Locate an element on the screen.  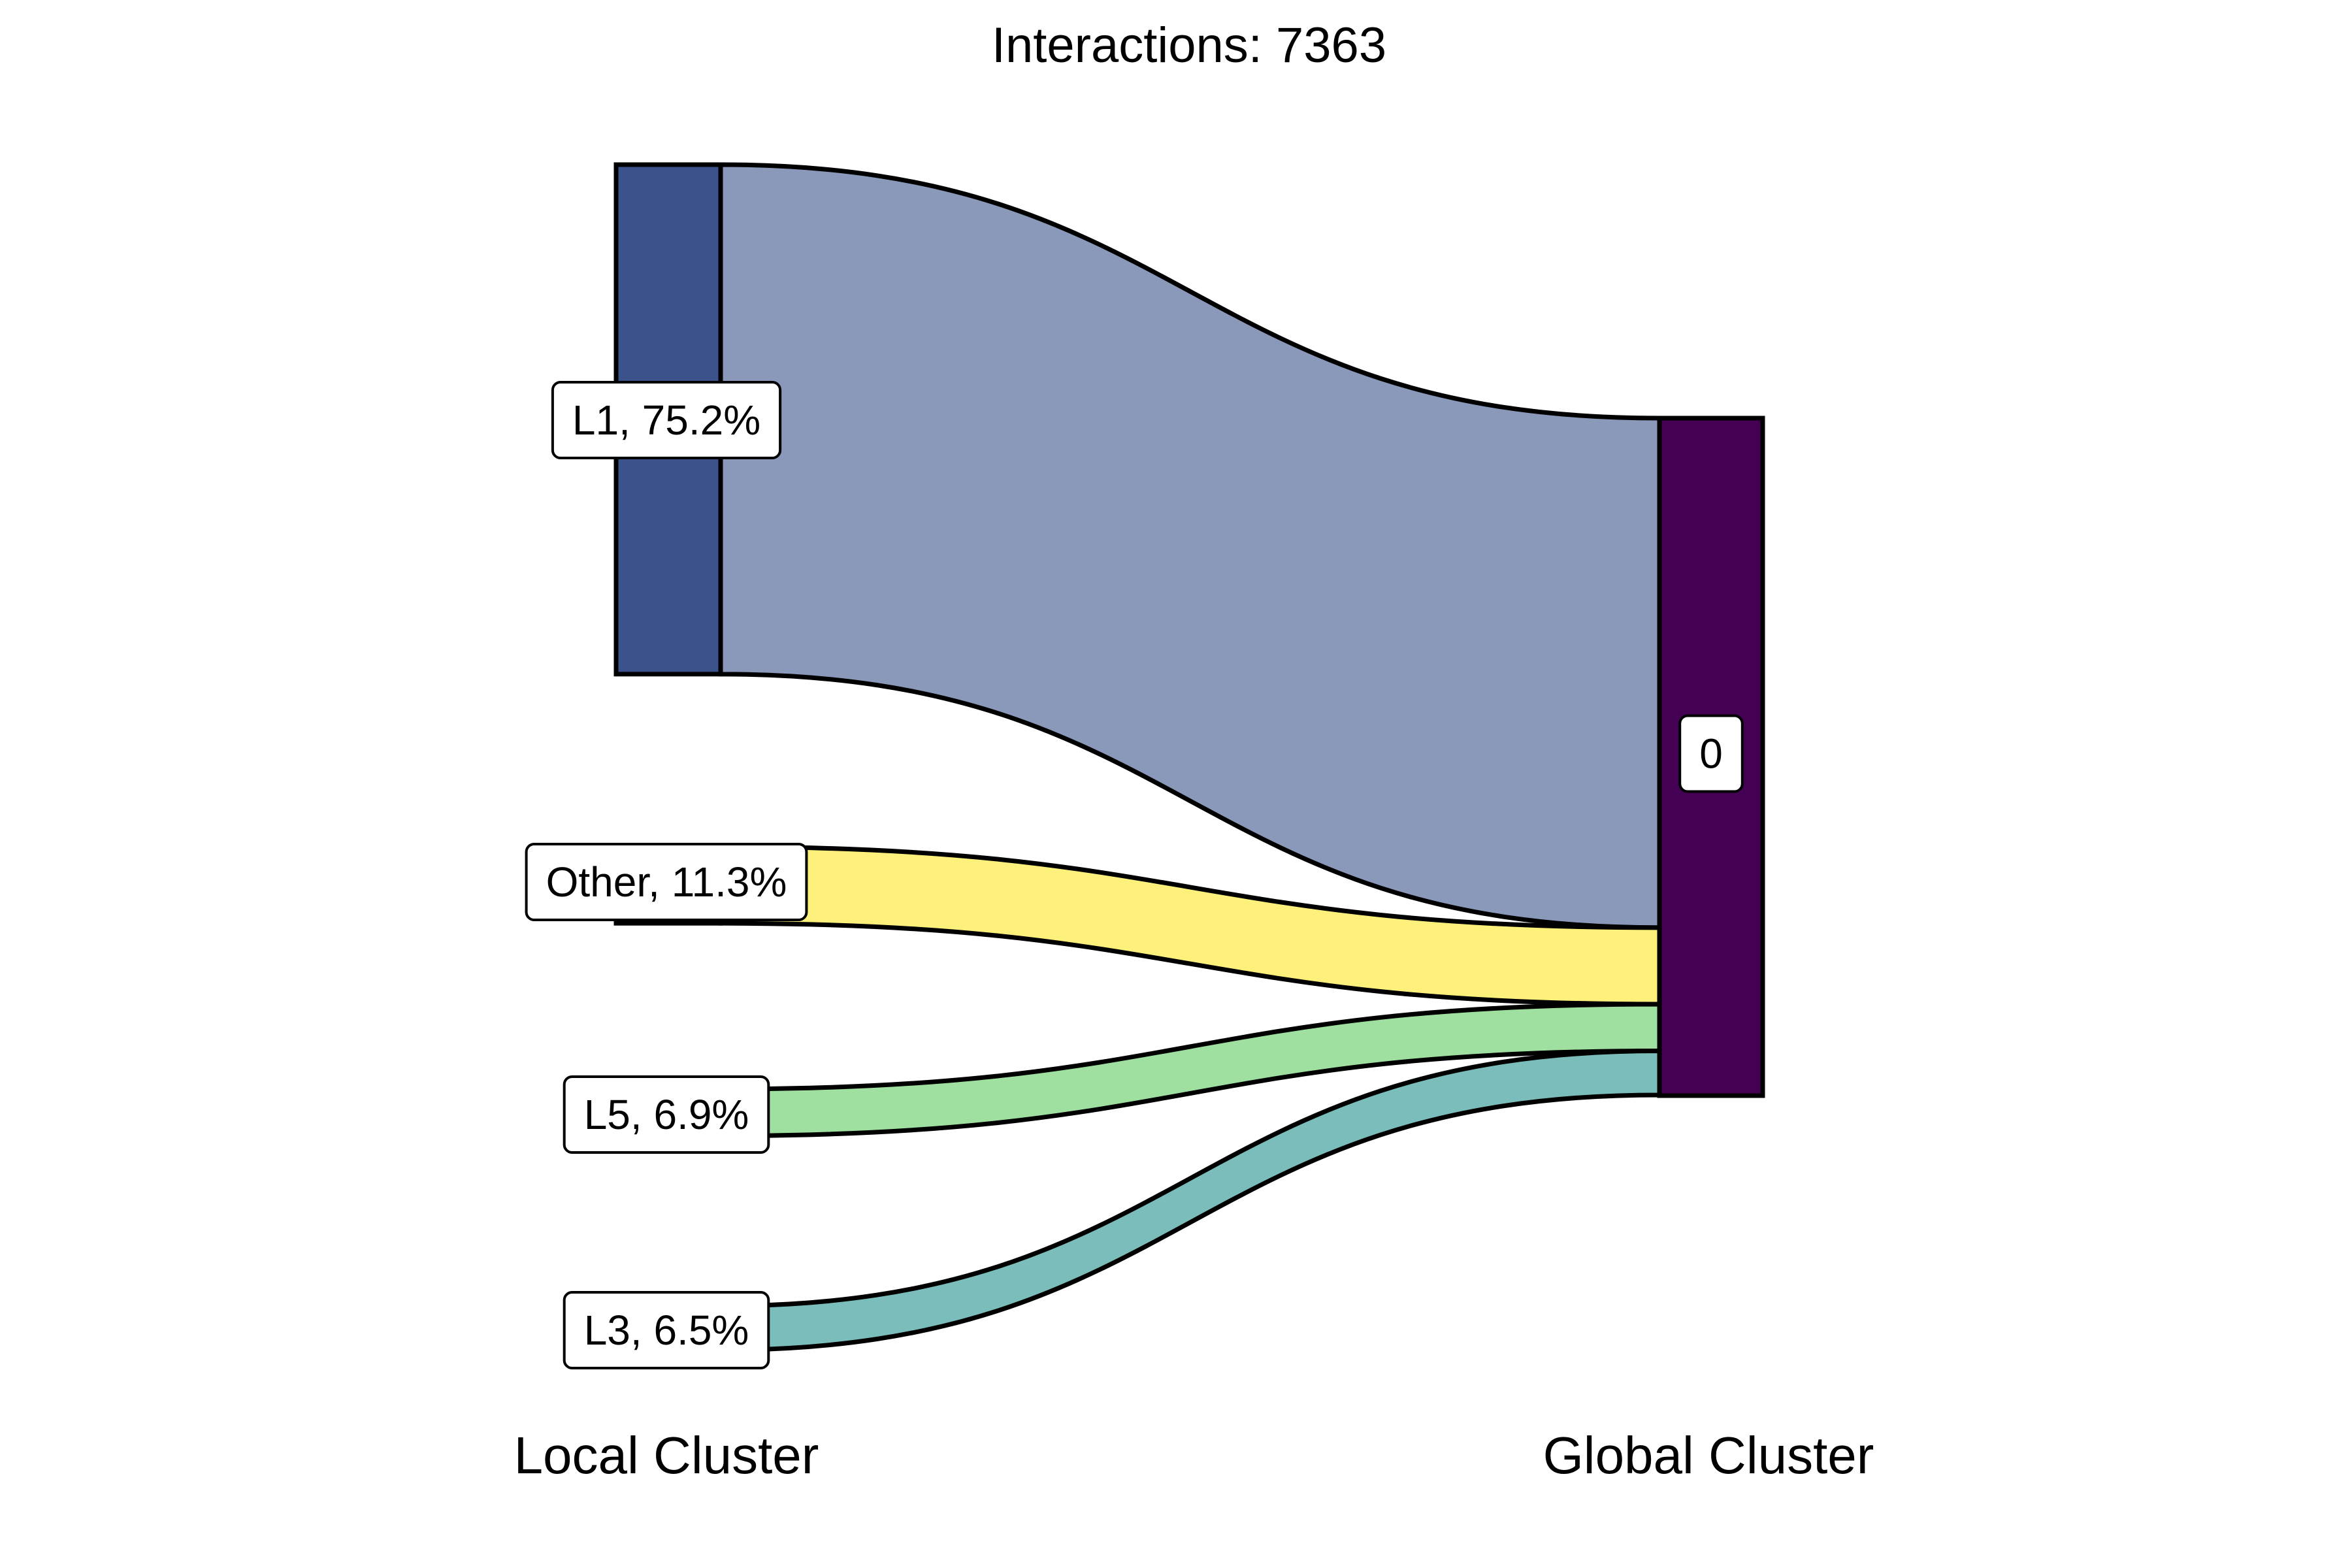
label-l3-box is located at coordinates (666, 1330).